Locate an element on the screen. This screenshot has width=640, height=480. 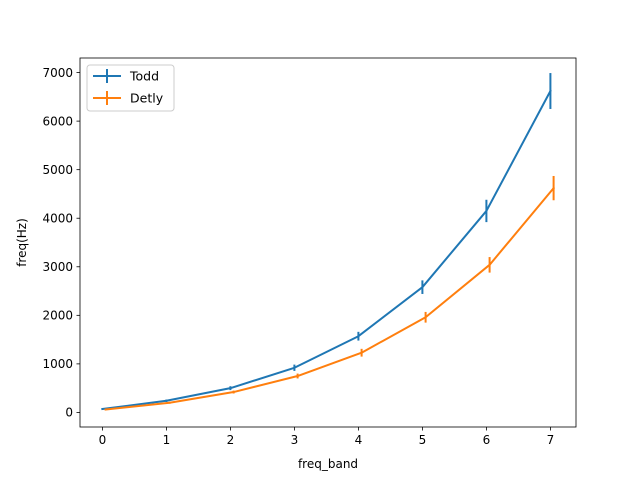
x-tick-label: 5 is located at coordinates (423, 440).